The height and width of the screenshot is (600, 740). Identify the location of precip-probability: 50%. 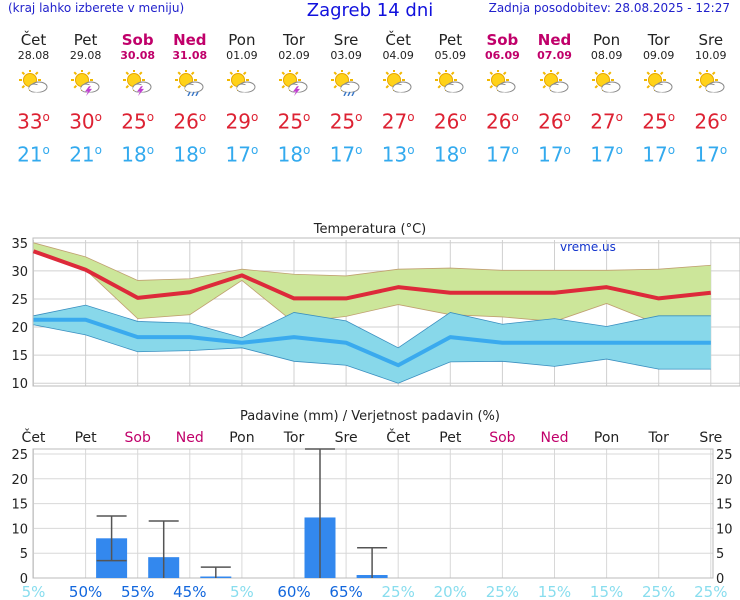
(85, 591).